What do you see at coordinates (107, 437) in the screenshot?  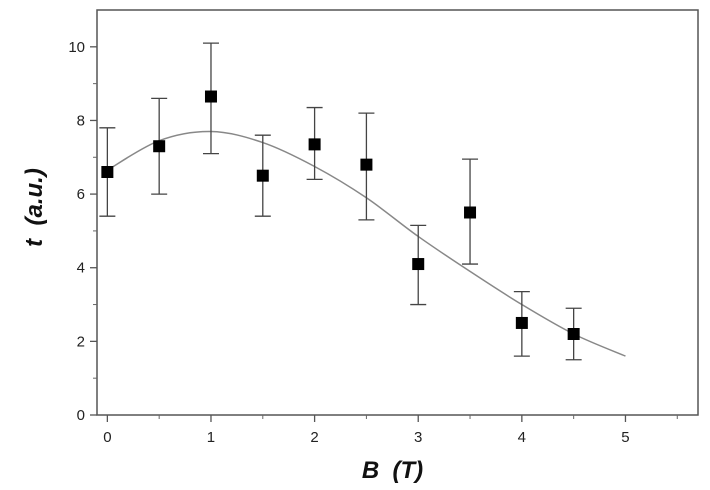 I see `x-tick-label: 0` at bounding box center [107, 437].